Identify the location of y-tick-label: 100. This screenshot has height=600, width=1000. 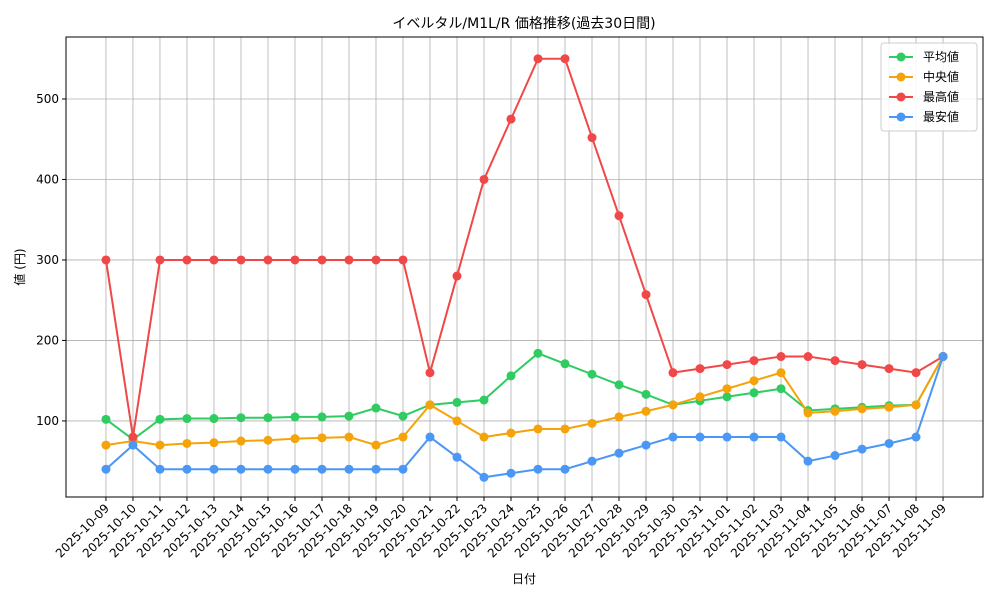
(47, 421).